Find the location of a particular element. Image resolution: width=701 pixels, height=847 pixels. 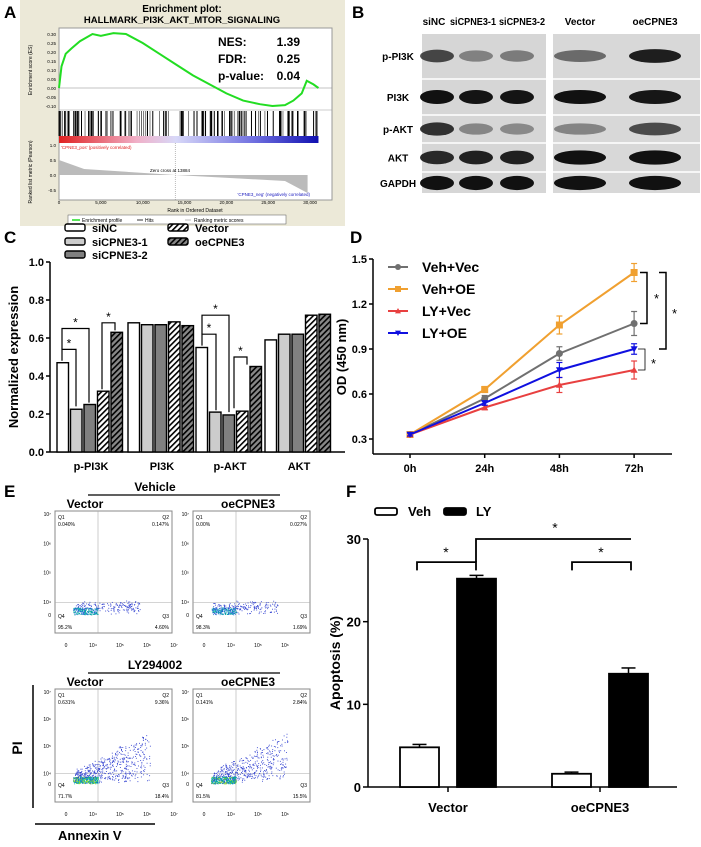

quadrant-name: Q2 is located at coordinates (303, 696).